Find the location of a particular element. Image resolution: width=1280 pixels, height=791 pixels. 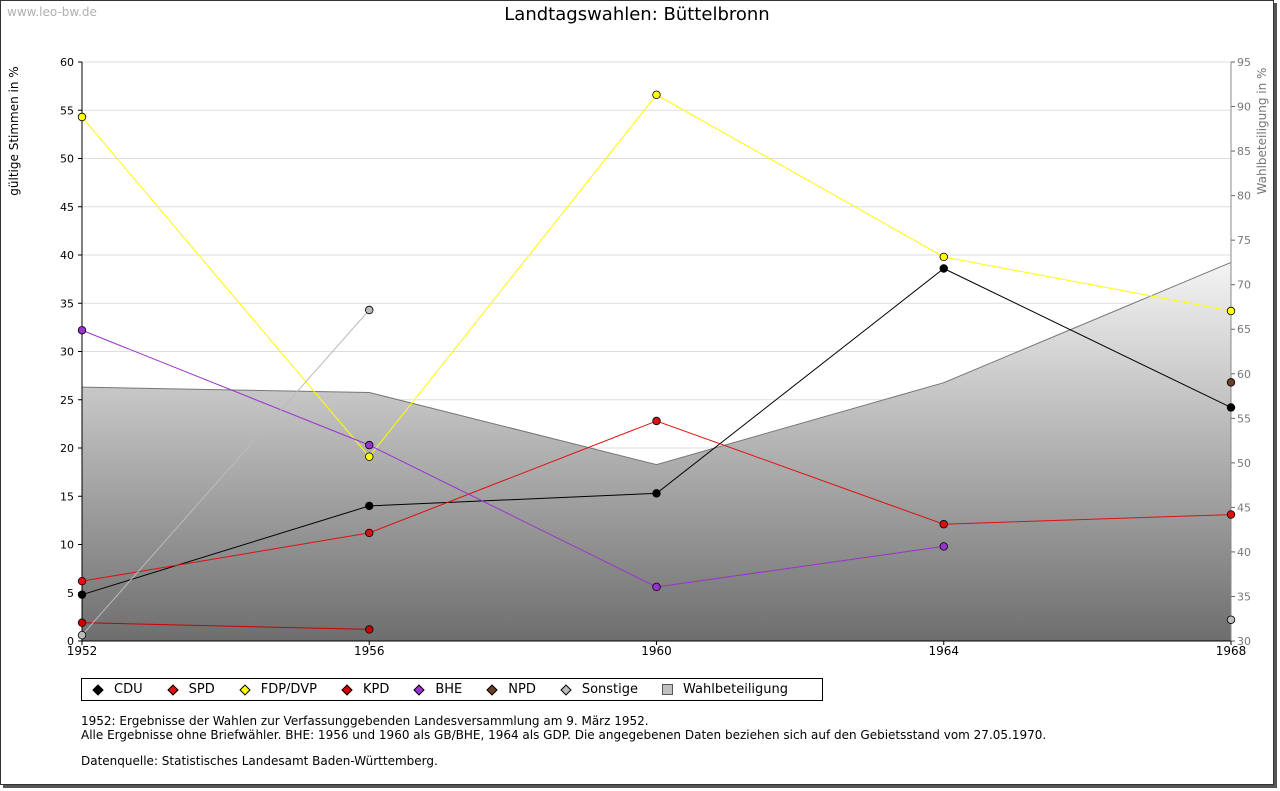

legend-item: BHE is located at coordinates (437, 689).